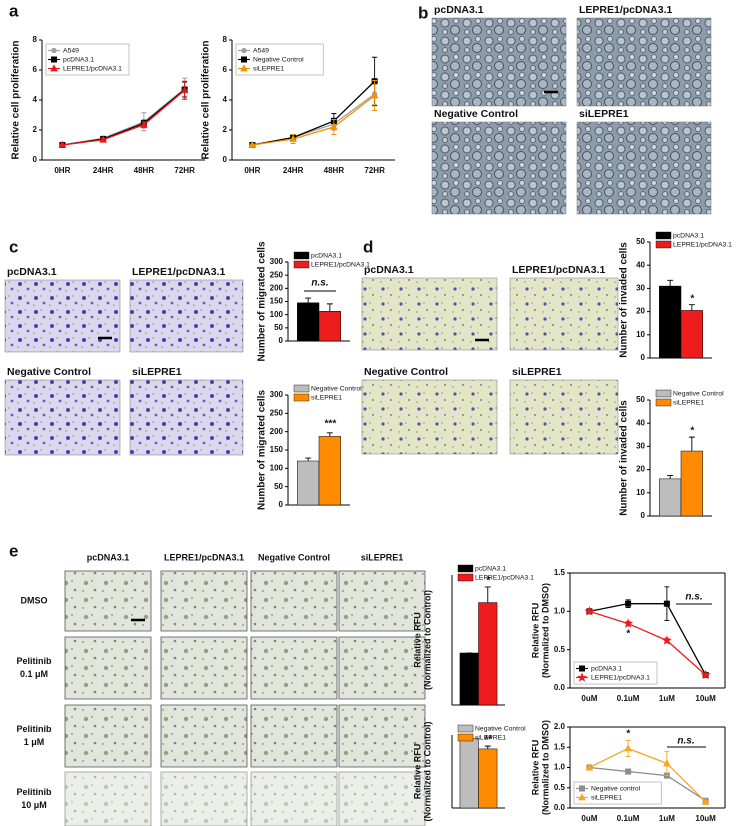  What do you see at coordinates (640, 288) in the screenshot?
I see `y-tick-label: 30` at bounding box center [640, 288].